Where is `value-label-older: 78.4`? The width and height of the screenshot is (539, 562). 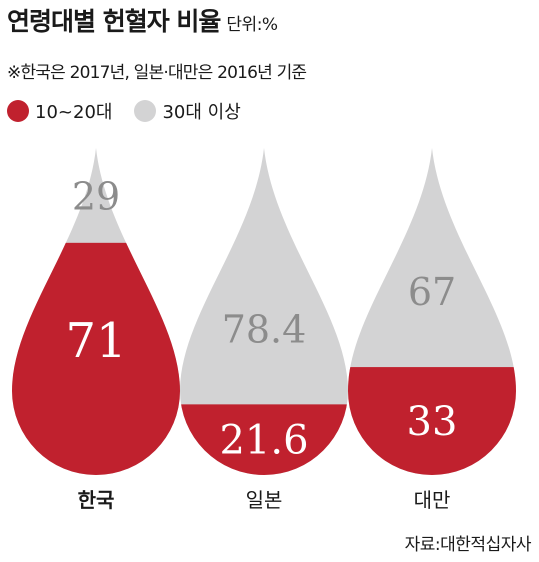
value-label-older: 78.4 is located at coordinates (264, 329).